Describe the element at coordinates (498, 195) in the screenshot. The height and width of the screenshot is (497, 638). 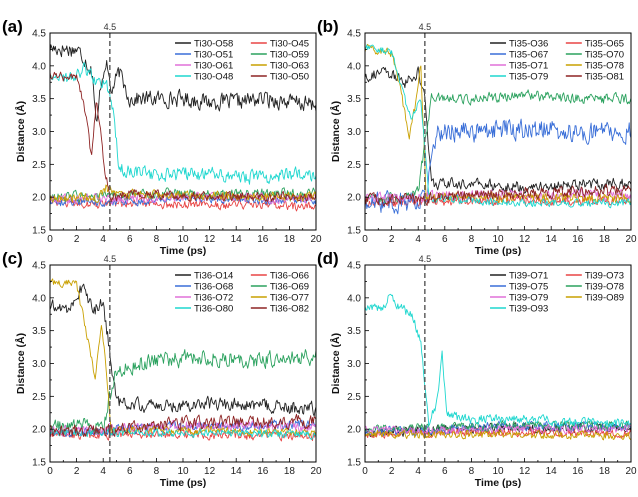
I see `series-line-ti35-o81` at that location.